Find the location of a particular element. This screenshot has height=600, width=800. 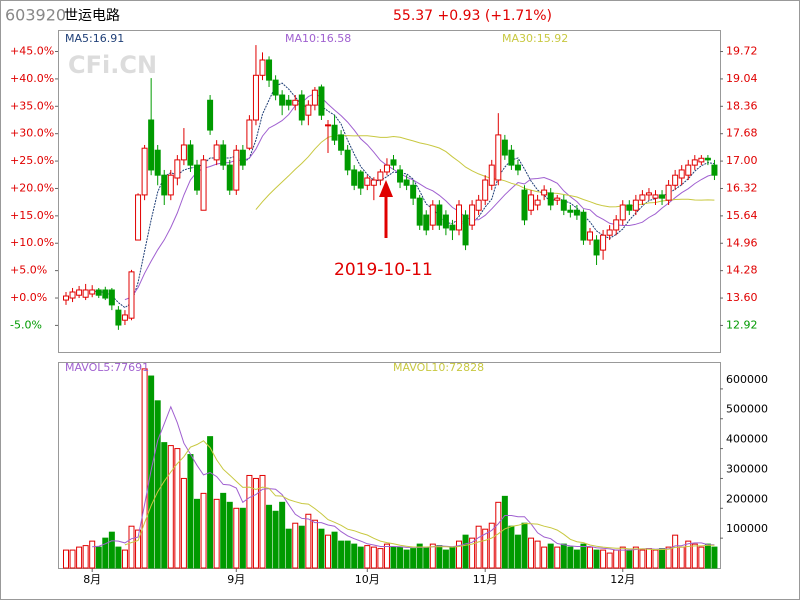

volume-average-label: MAVOL5:77691 is located at coordinates (107, 367).